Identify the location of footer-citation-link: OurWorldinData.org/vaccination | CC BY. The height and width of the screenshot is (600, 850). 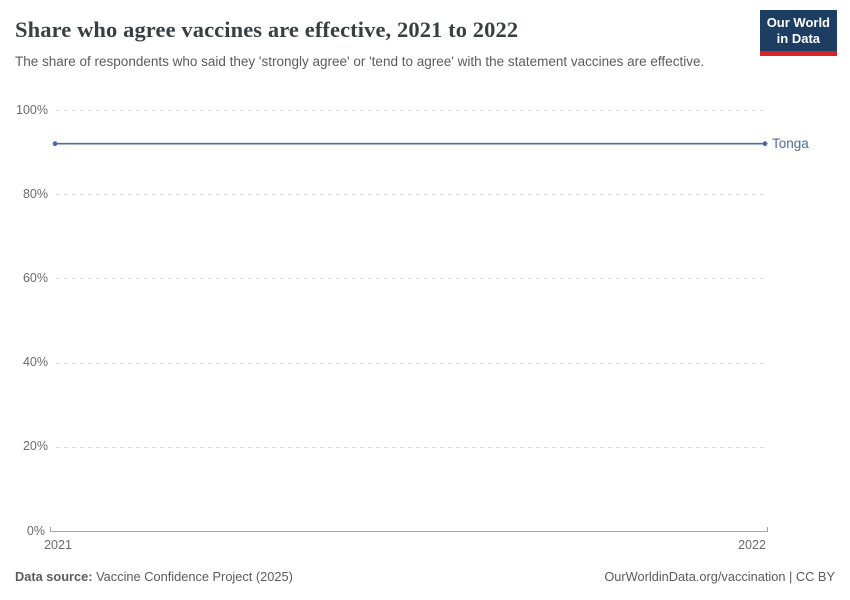
(719, 576).